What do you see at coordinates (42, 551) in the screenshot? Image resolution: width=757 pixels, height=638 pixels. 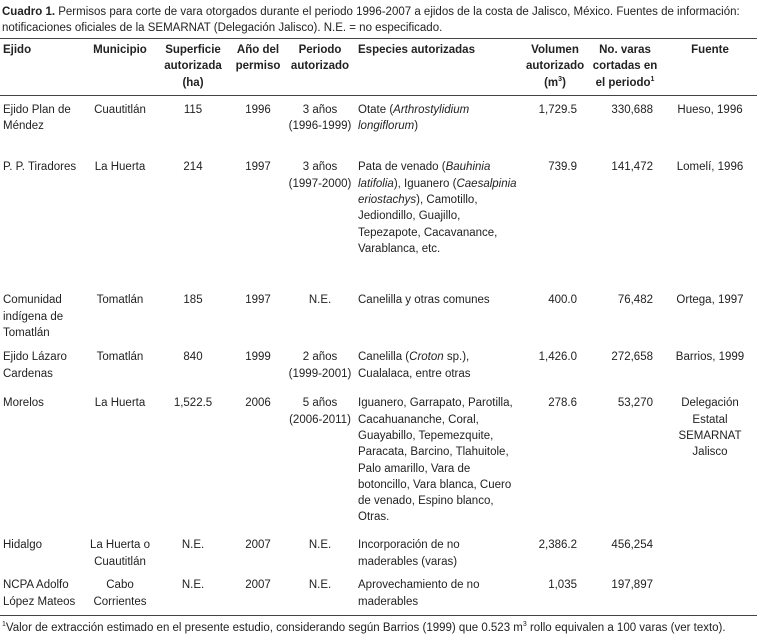 I see `table-cell: Hidalgo` at bounding box center [42, 551].